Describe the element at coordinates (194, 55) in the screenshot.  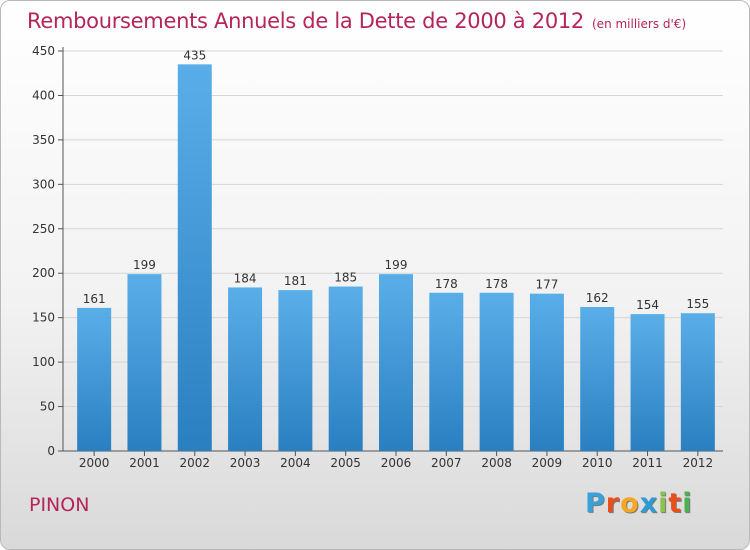
I see `data-label-2002: 435` at that location.